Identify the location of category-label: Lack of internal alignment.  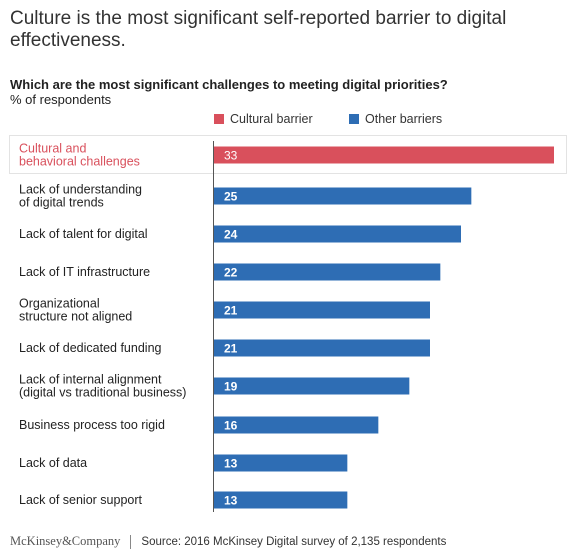
(90, 380).